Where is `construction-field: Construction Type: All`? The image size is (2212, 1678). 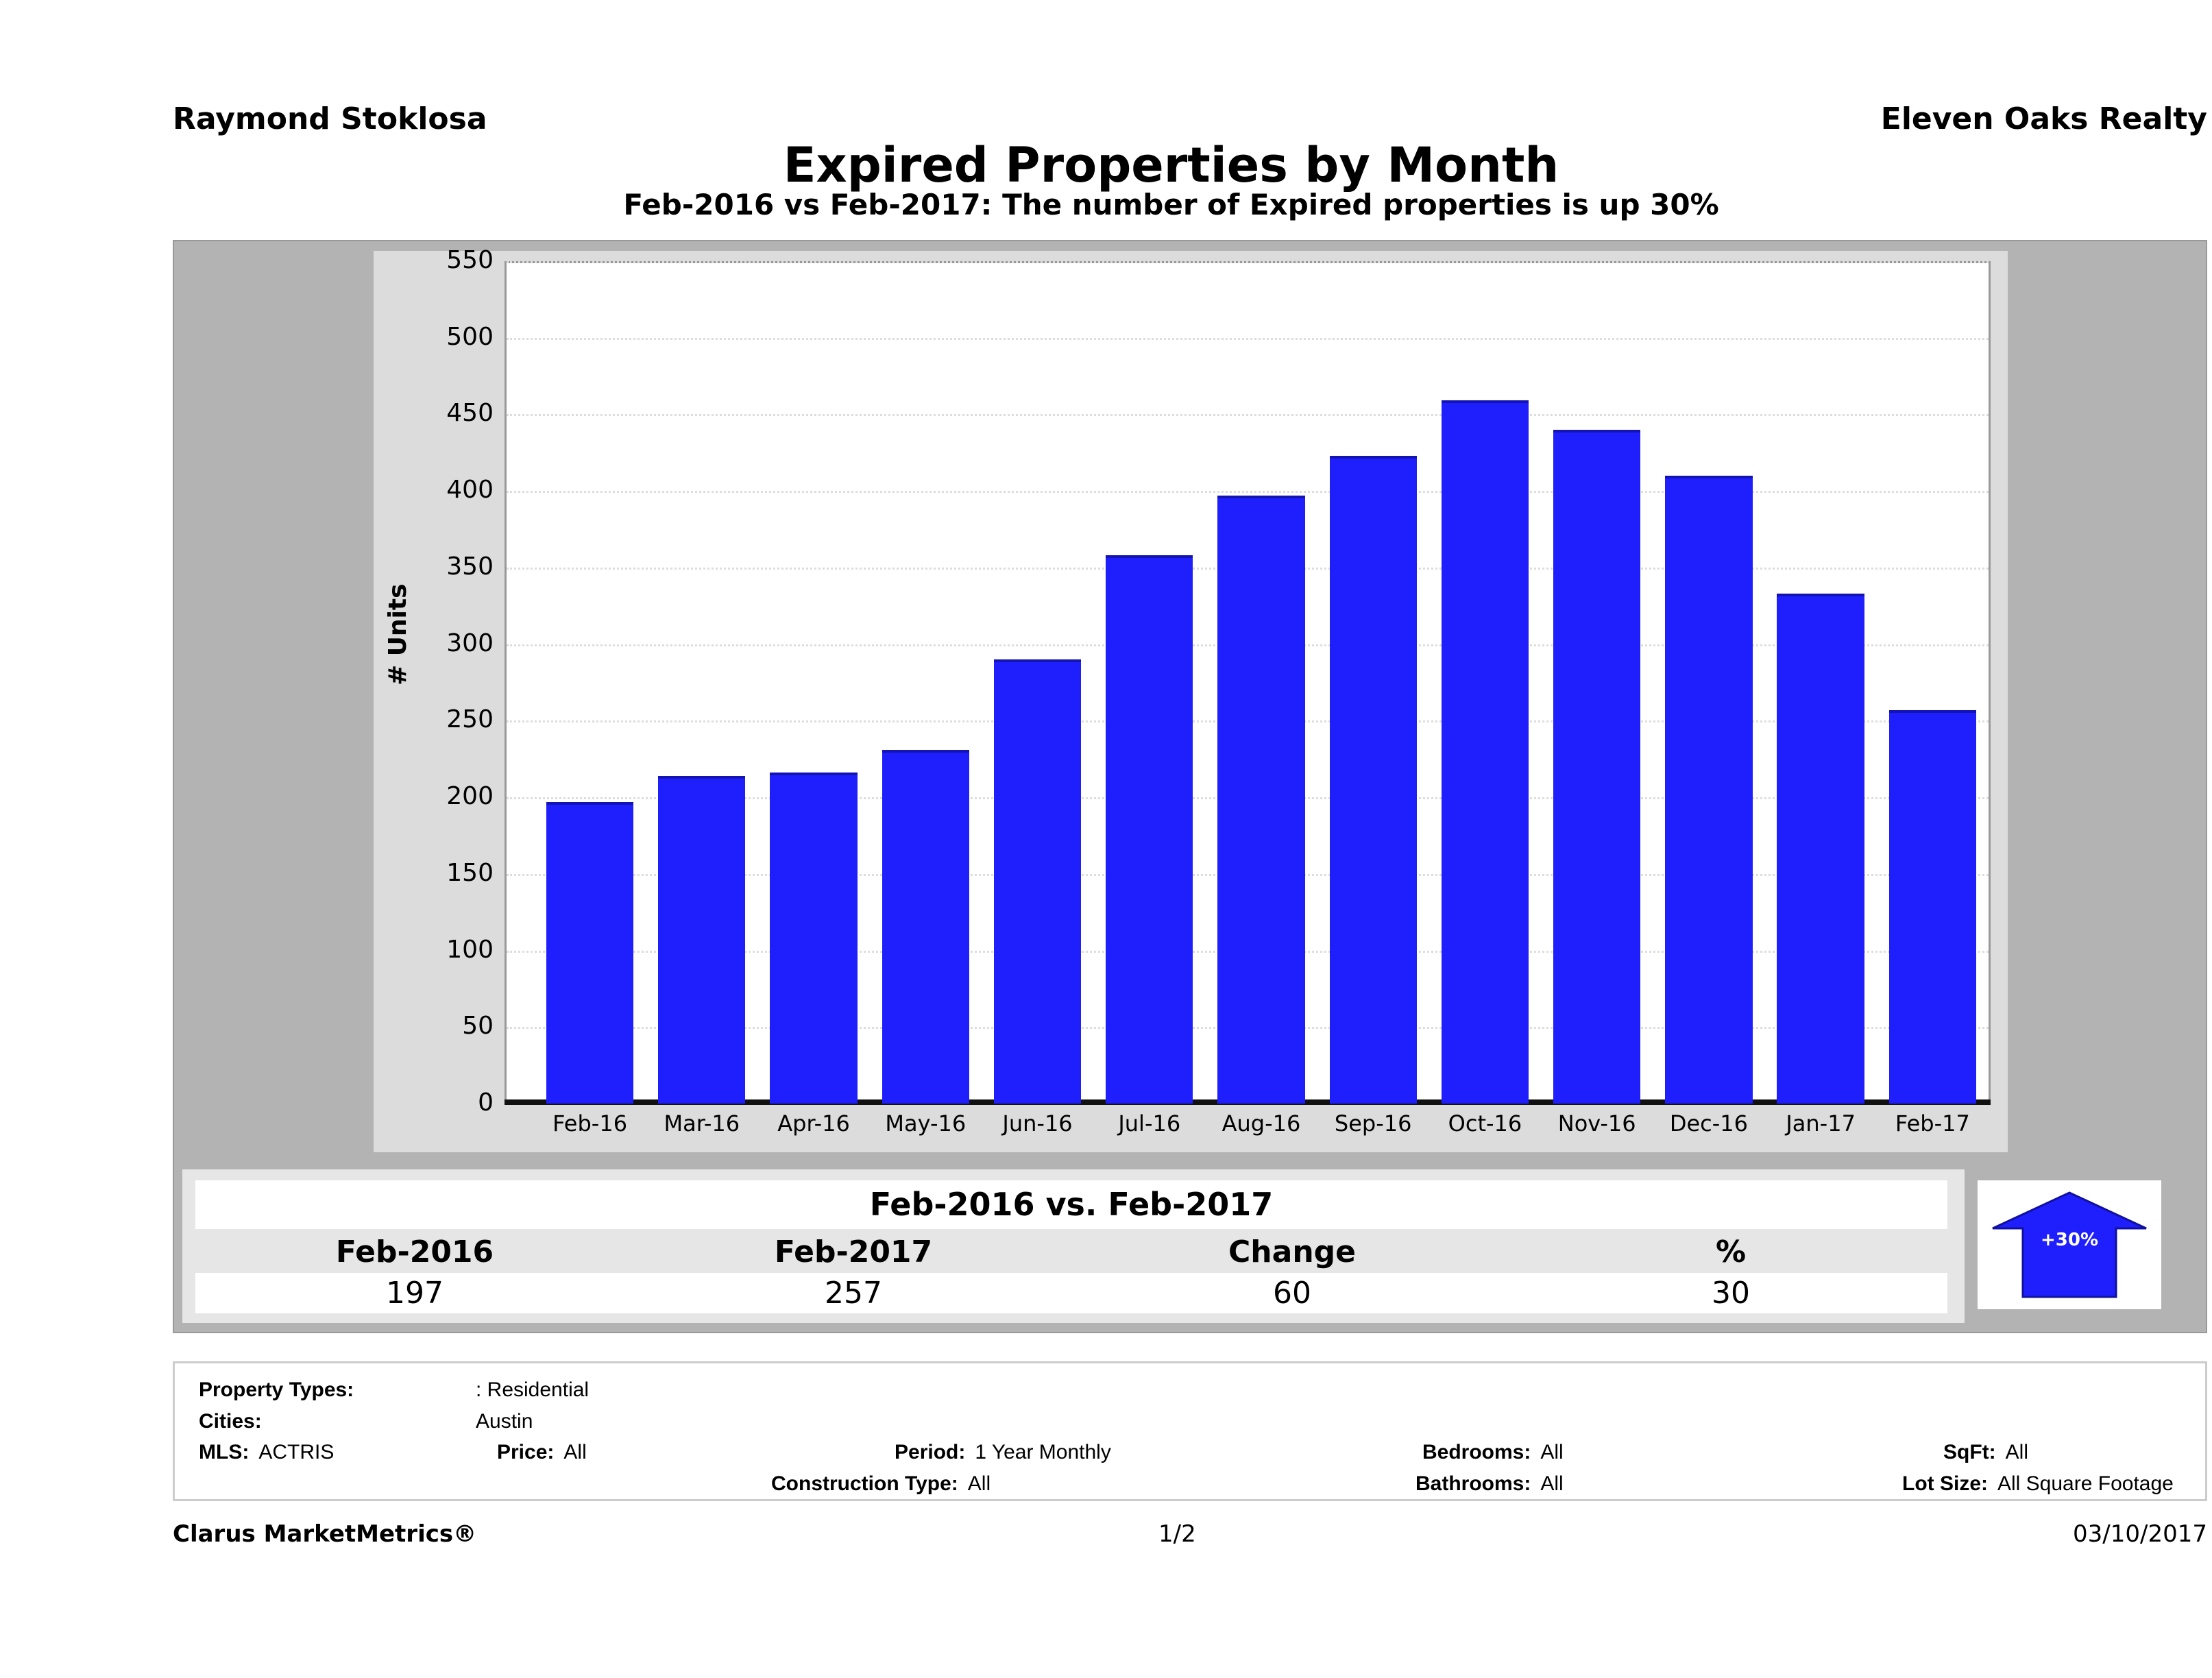 construction-field: Construction Type: All is located at coordinates (880, 1484).